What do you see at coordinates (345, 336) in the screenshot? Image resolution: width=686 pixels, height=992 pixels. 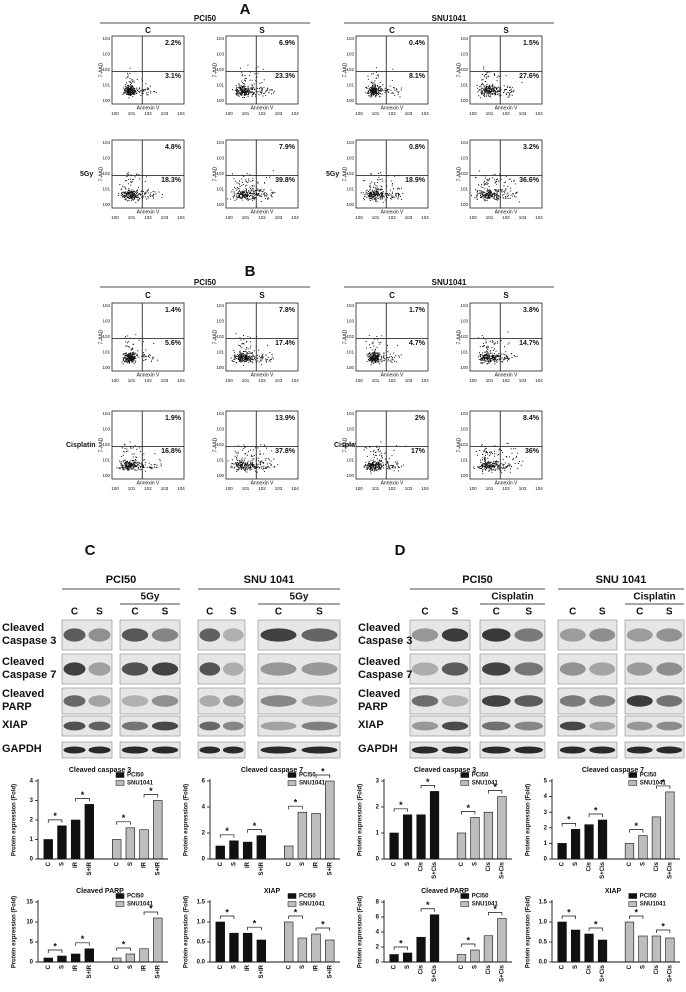 I see `y-axis-label: 7-AAD` at bounding box center [345, 336].